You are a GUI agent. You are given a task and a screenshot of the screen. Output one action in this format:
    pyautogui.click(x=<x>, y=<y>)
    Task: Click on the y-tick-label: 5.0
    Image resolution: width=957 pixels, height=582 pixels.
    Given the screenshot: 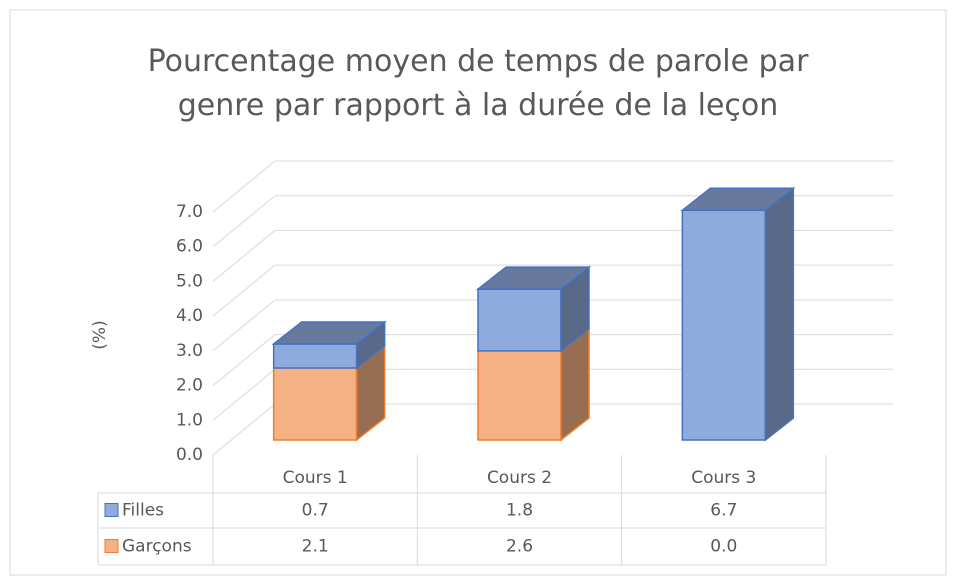 What is the action you would take?
    pyautogui.click(x=189, y=281)
    